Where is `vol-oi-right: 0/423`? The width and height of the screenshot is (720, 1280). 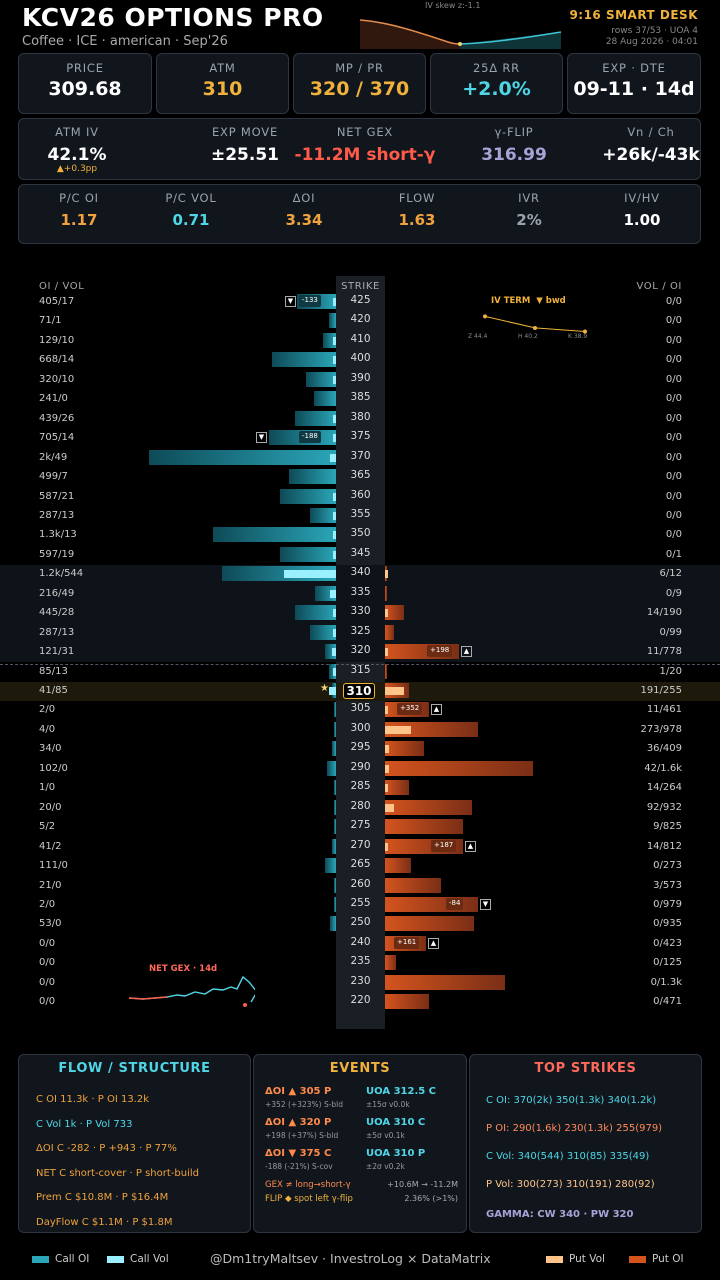
vol-oi-right: 0/423 is located at coordinates (667, 943).